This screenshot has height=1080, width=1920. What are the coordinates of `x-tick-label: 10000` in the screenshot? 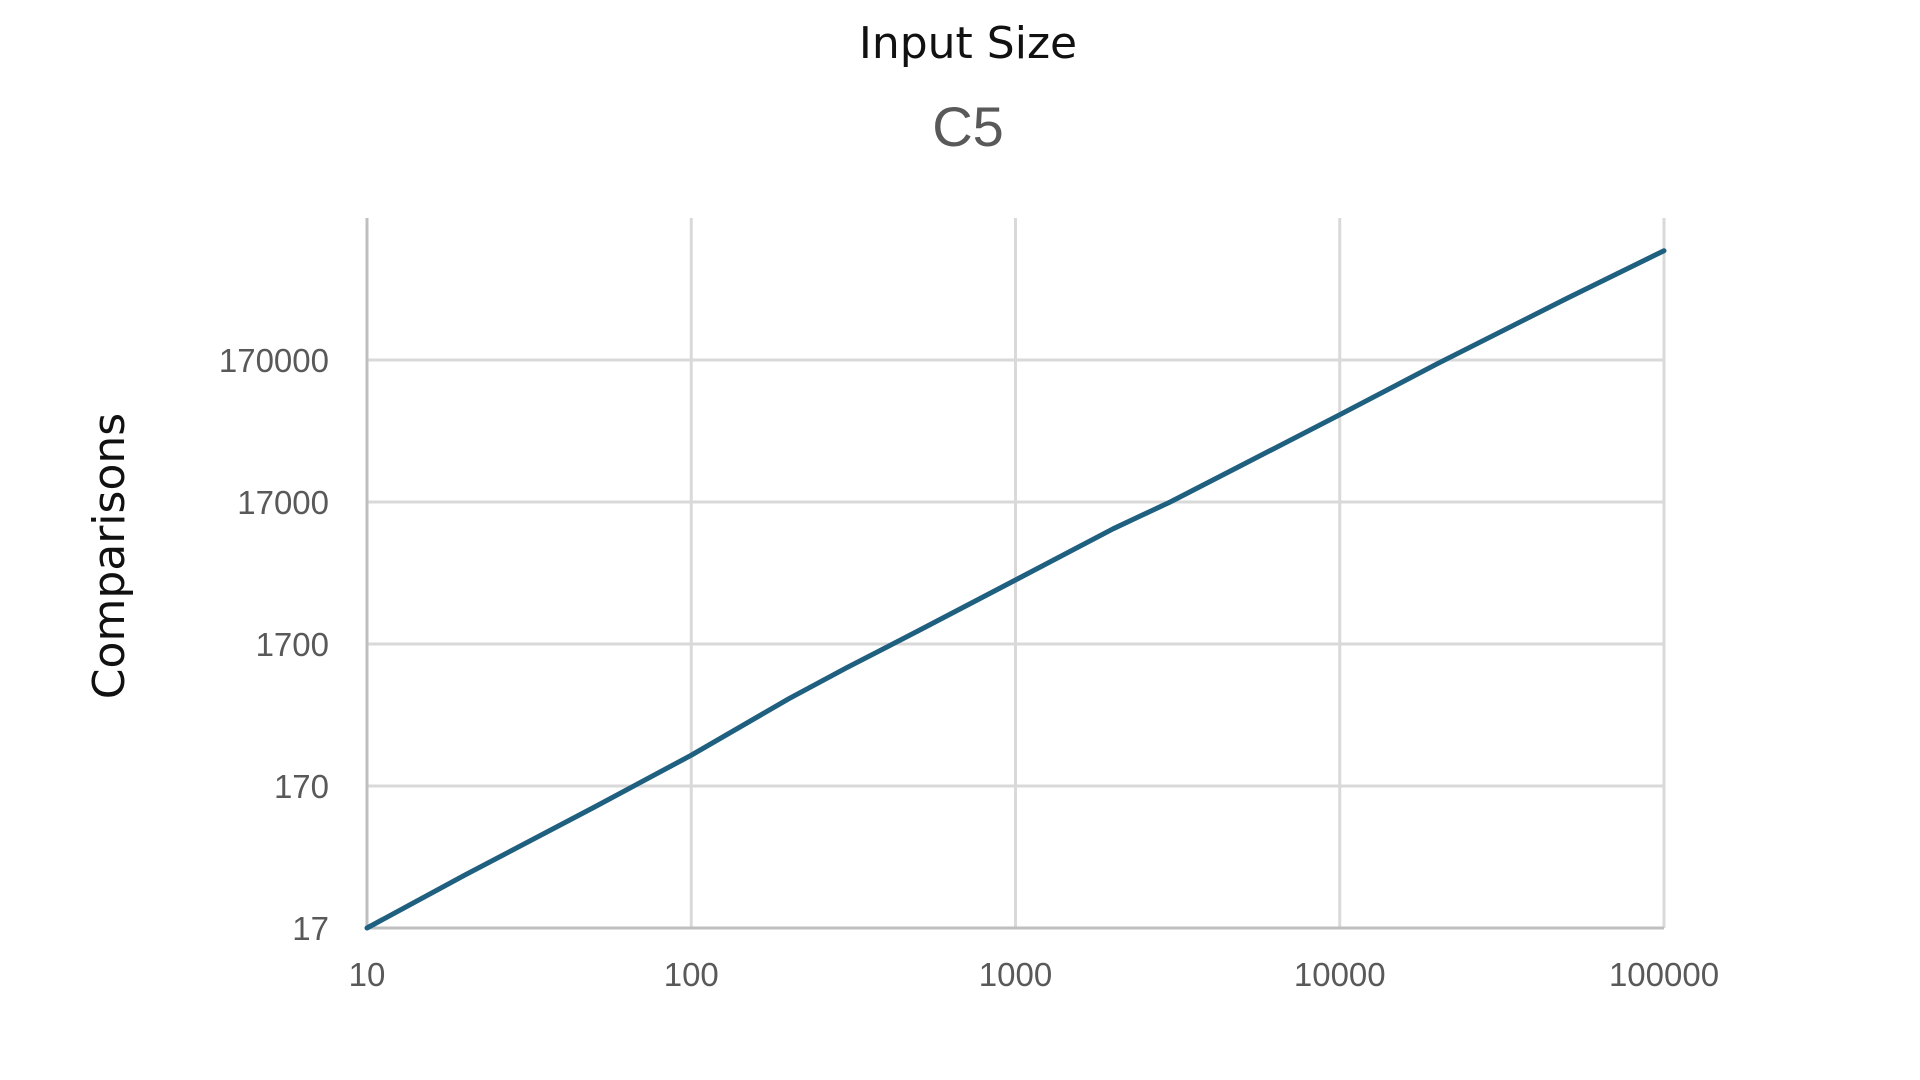 It's located at (1340, 974).